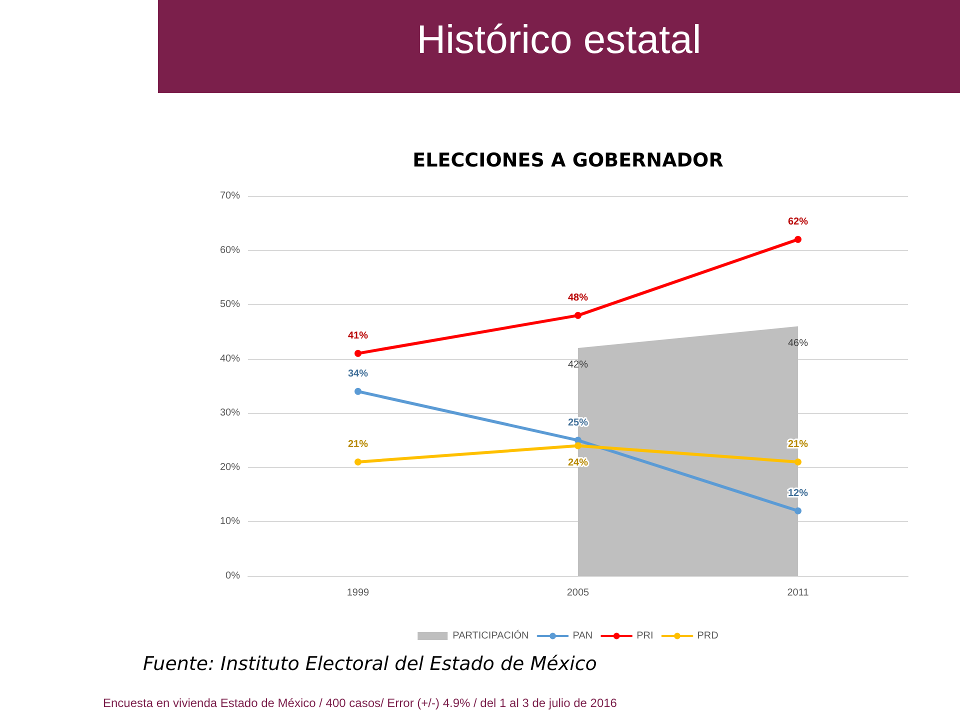  I want to click on y-tick-label: 50%, so click(230, 304).